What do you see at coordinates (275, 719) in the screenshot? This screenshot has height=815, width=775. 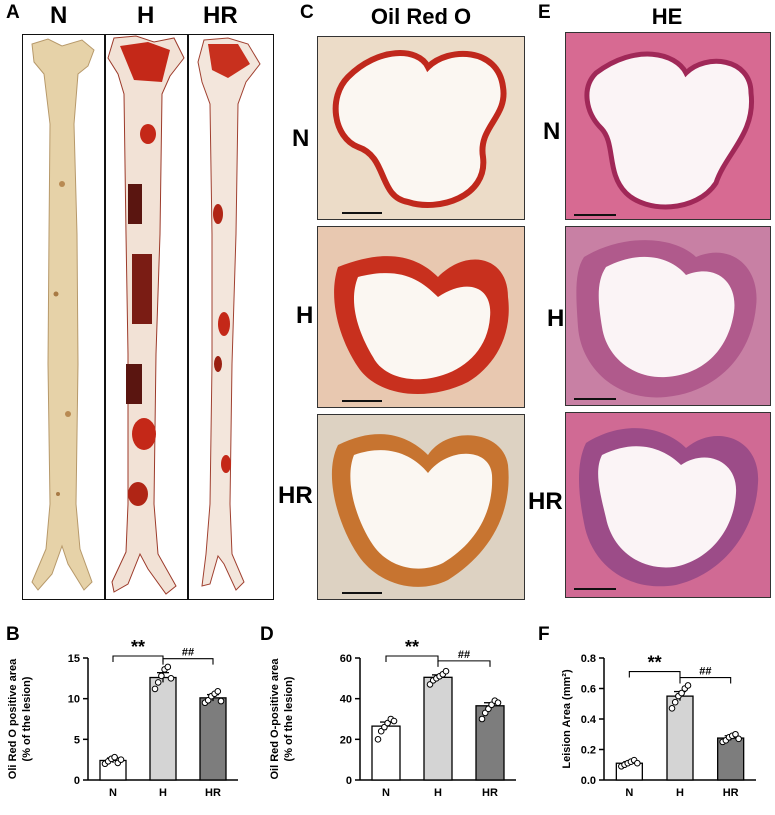 I see `y-axis-label: Oil Red O-positive area` at bounding box center [275, 719].